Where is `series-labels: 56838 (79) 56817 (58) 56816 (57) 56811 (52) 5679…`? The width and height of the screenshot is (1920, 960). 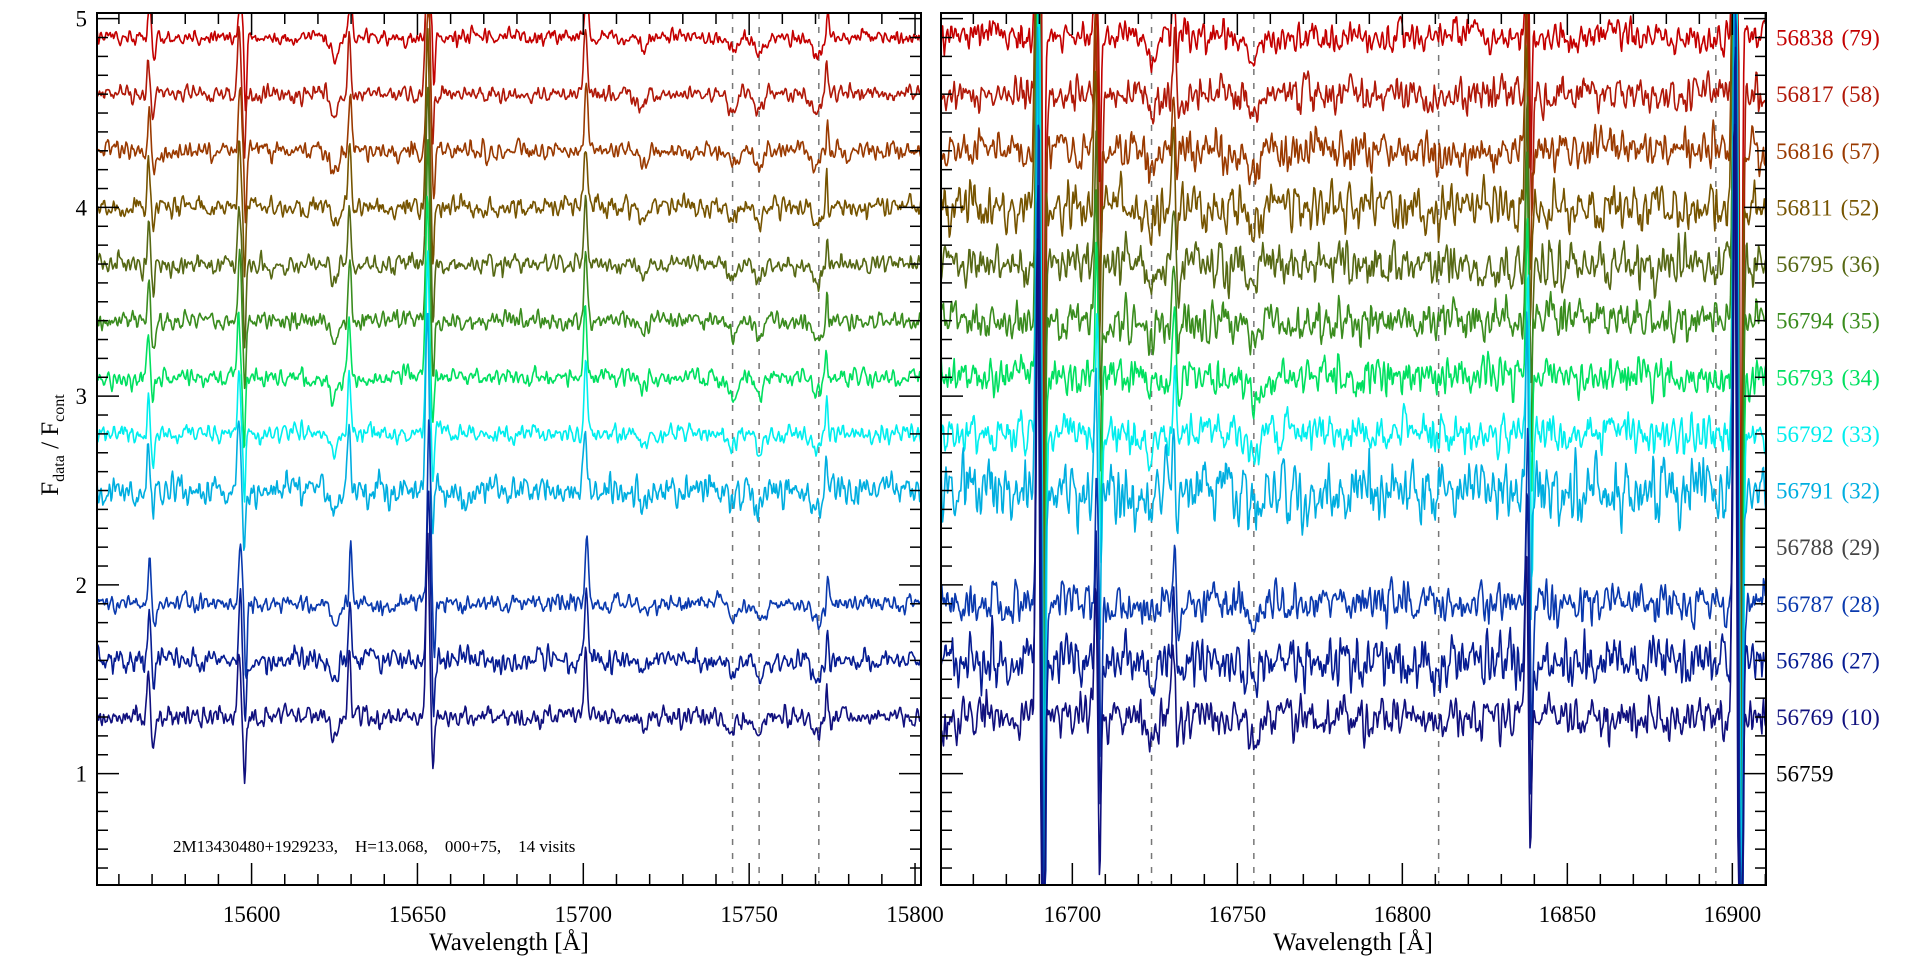 series-labels: 56838 (79) 56817 (58) 56816 (57) 56811 (52) 5679… is located at coordinates (1828, 406).